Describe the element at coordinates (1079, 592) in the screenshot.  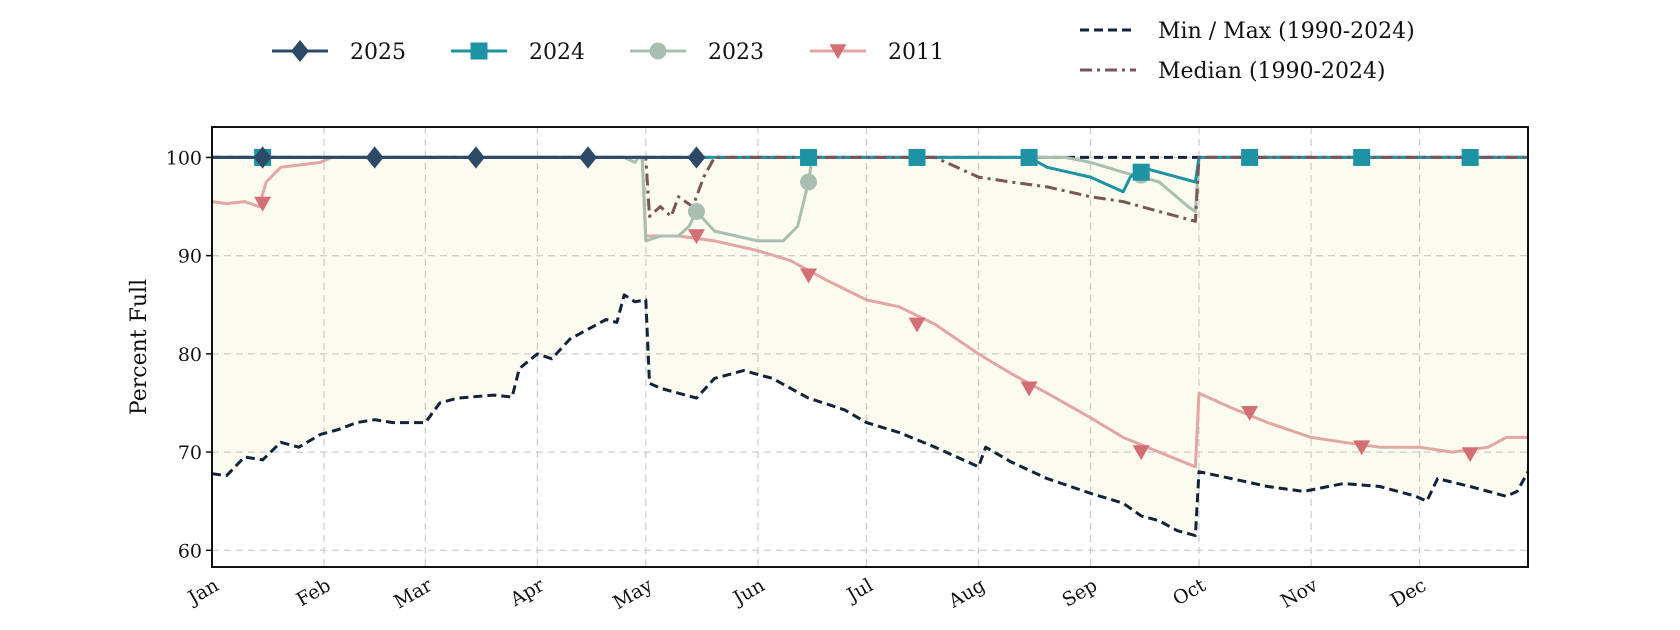
I see `x-tick-label-sep: Sep` at that location.